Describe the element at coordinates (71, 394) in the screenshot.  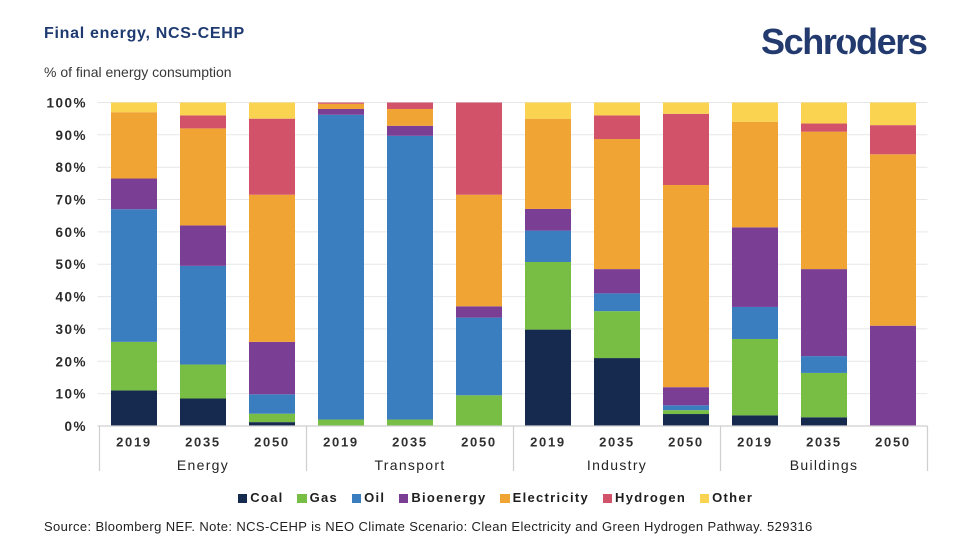
I see `svg-text: 10%` at that location.